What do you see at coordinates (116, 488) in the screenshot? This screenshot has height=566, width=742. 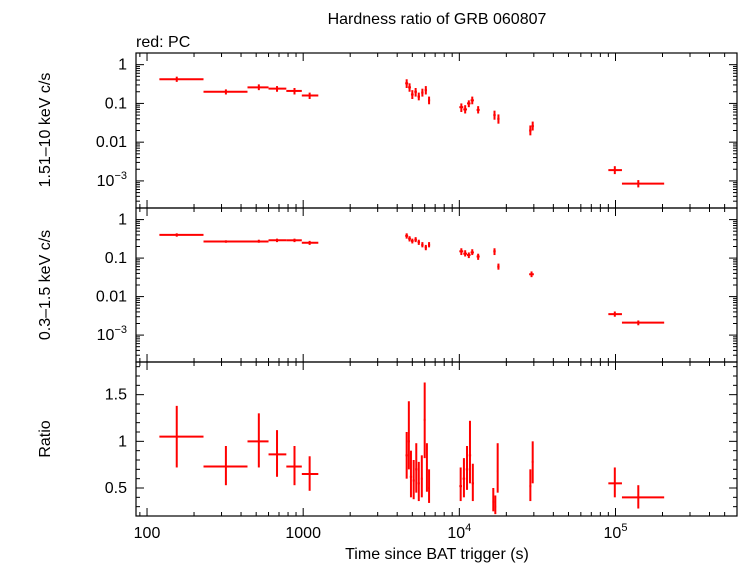 I see `y-tick-label: 0.5` at bounding box center [116, 488].